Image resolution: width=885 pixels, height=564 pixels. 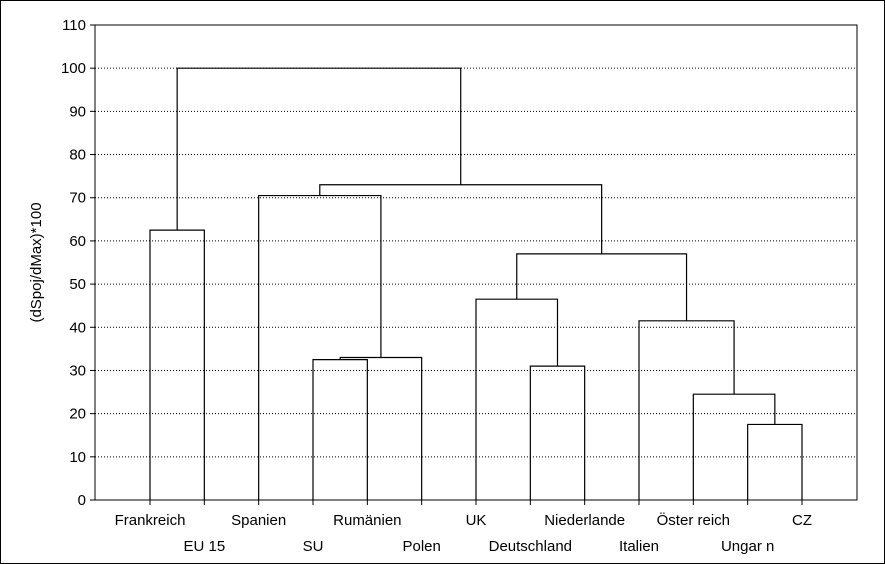 I want to click on leaf-label: UK, so click(x=476, y=520).